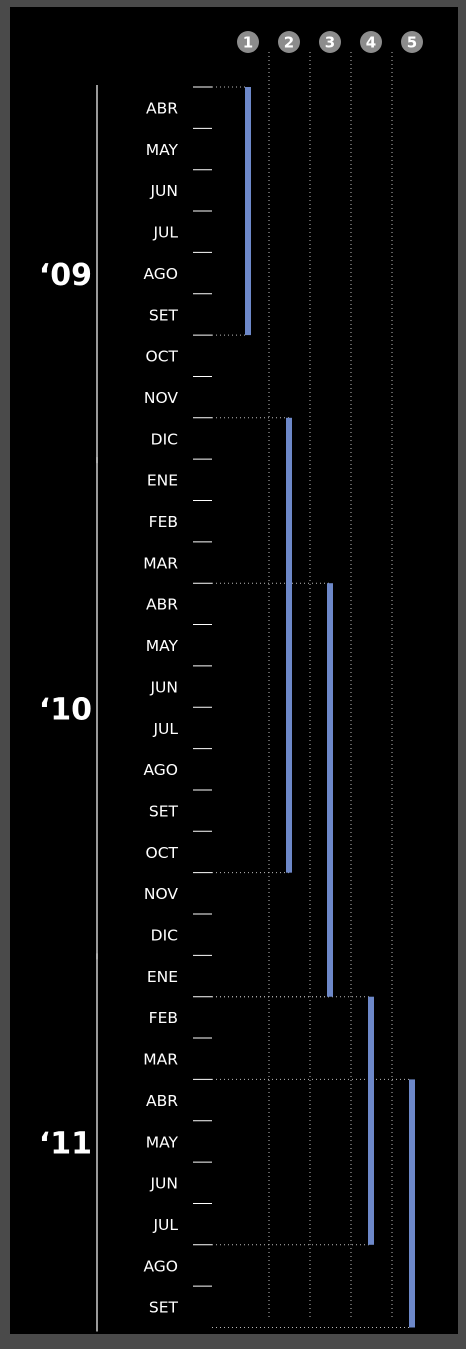  I want to click on column-number: 1, so click(248, 43).